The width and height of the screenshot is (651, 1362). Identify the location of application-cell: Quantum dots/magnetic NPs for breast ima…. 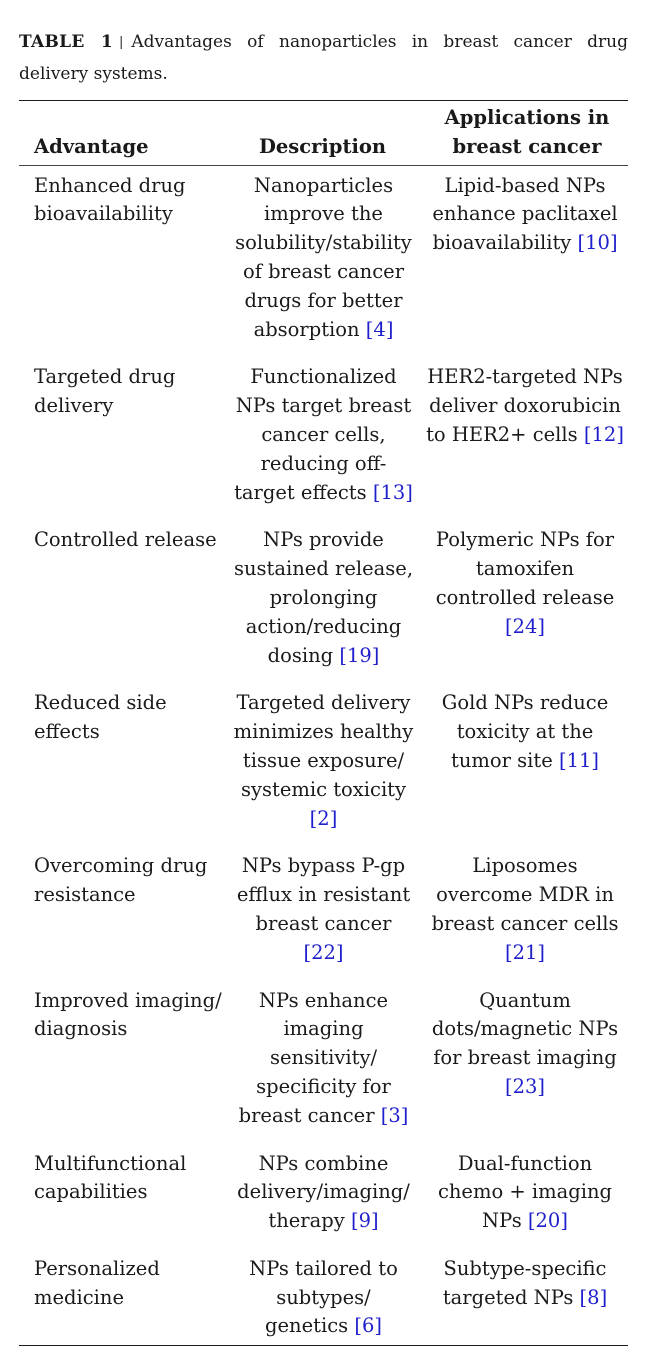
(523, 1062).